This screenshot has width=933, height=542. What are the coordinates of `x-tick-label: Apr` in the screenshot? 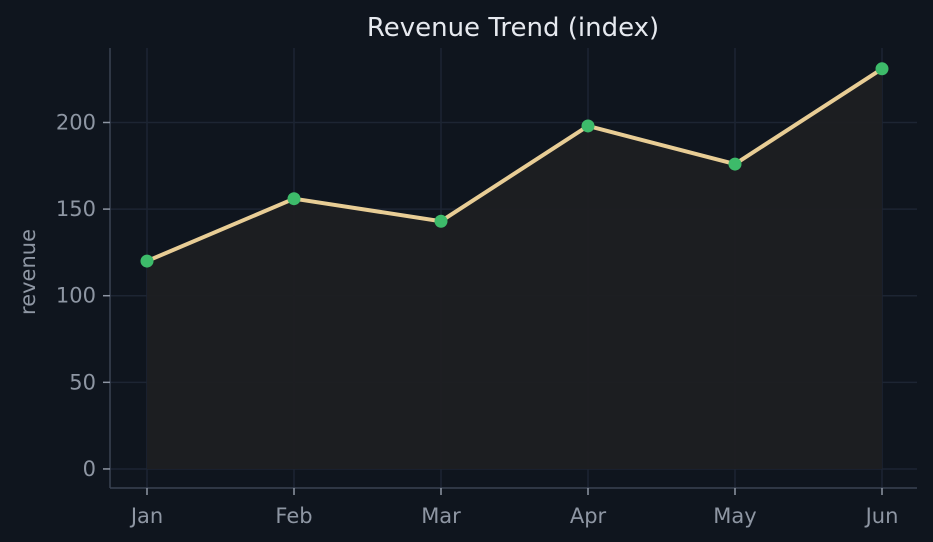 It's located at (588, 516).